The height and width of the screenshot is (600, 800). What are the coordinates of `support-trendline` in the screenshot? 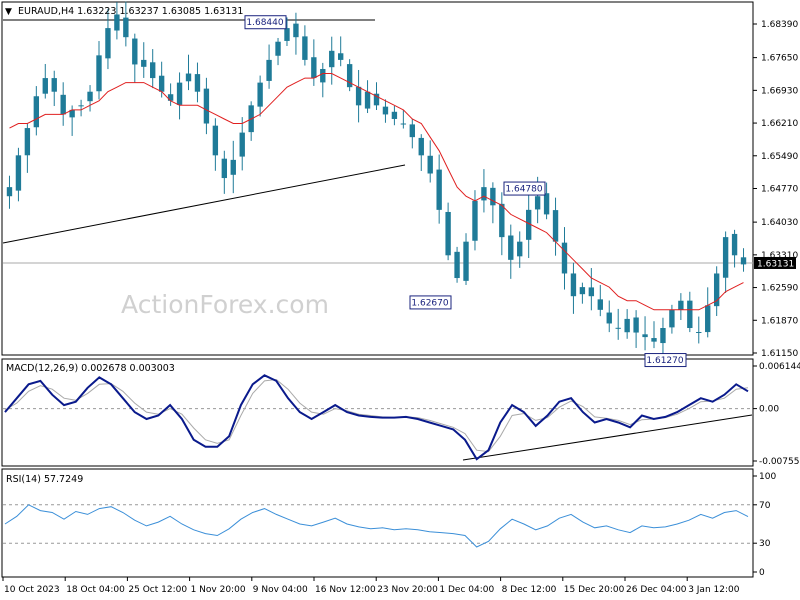 It's located at (204, 204).